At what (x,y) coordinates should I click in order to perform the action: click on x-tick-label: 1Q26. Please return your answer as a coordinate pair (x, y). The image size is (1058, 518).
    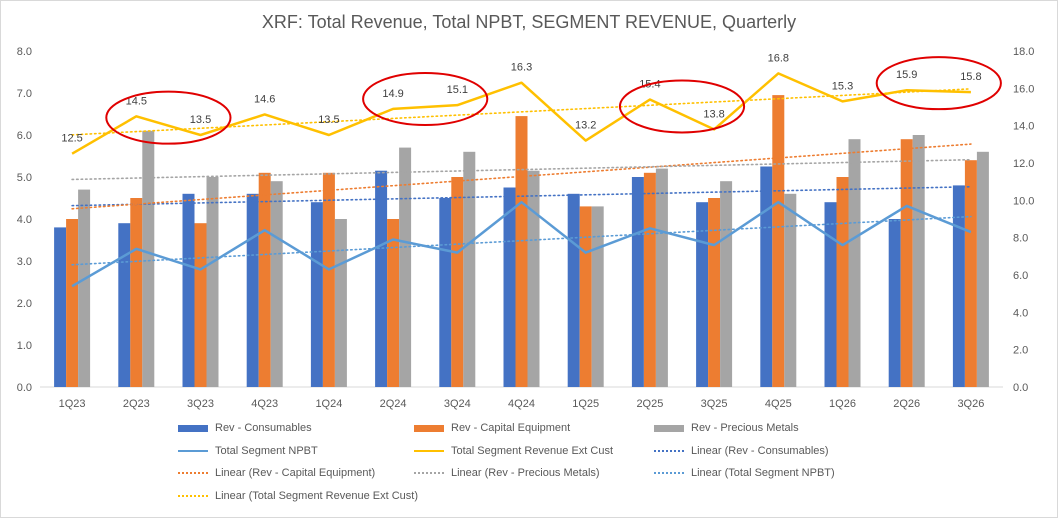
    Looking at the image, I should click on (842, 404).